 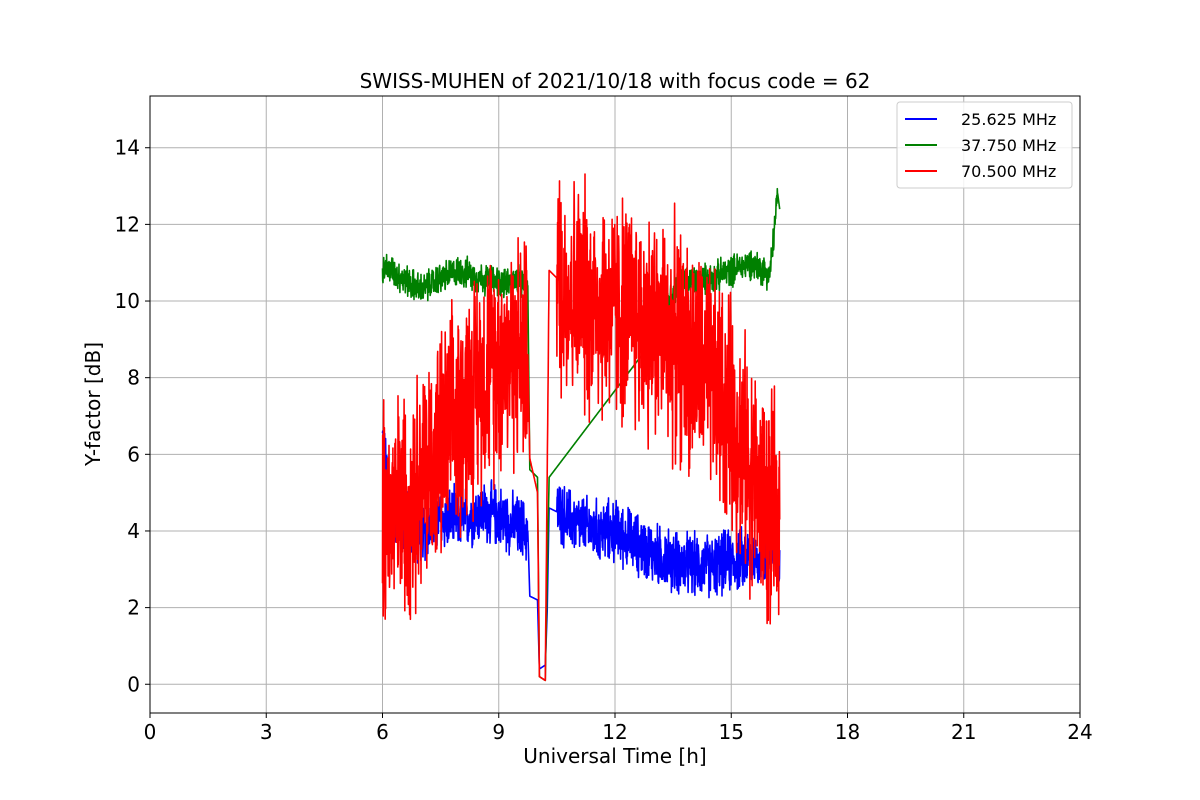 I want to click on x-tick-label: 9, so click(x=498, y=732).